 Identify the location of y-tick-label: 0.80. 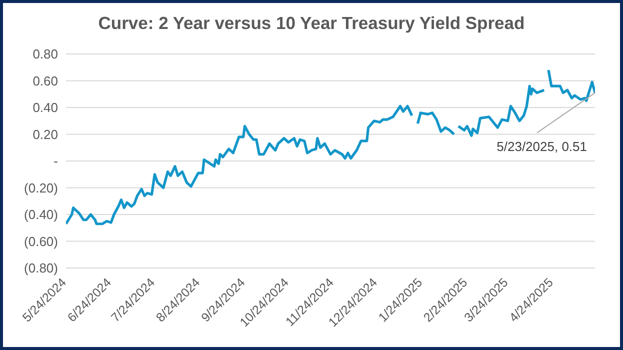
(45, 54).